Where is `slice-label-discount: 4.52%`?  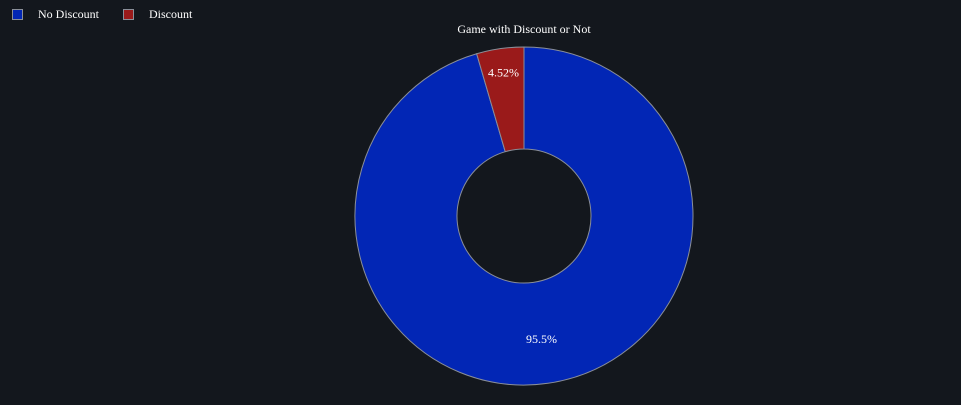 slice-label-discount: 4.52% is located at coordinates (503, 72).